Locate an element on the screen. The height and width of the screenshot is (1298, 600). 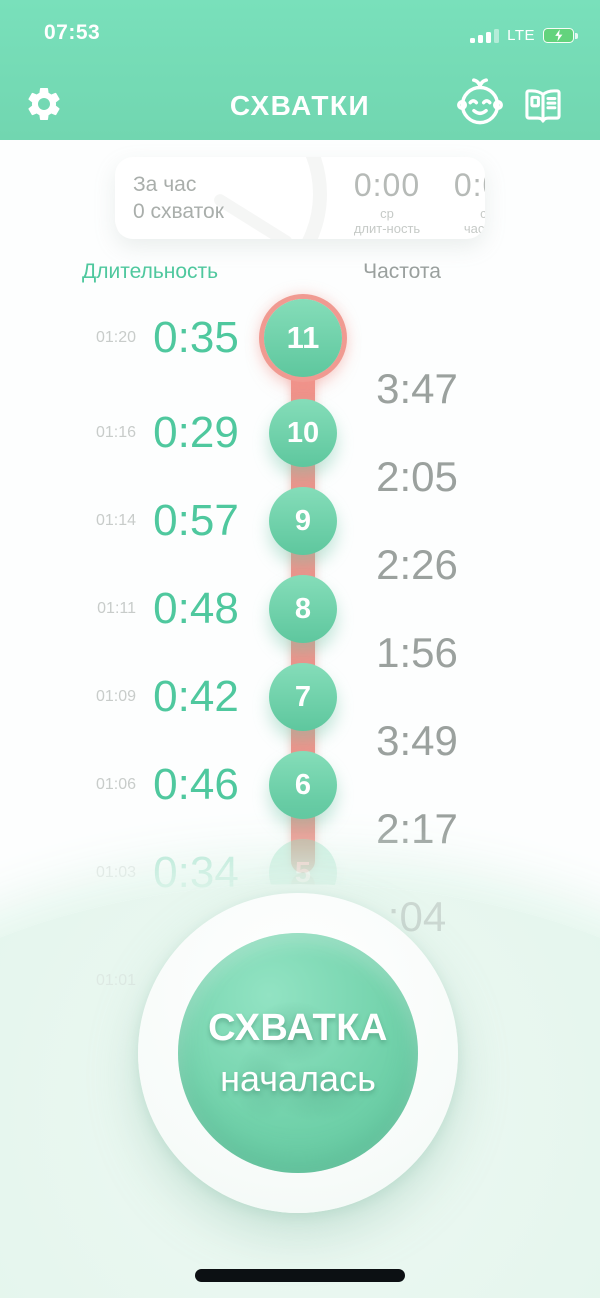
avg-duration-metric: 0:00 ср длит-ность is located at coordinates (387, 201).